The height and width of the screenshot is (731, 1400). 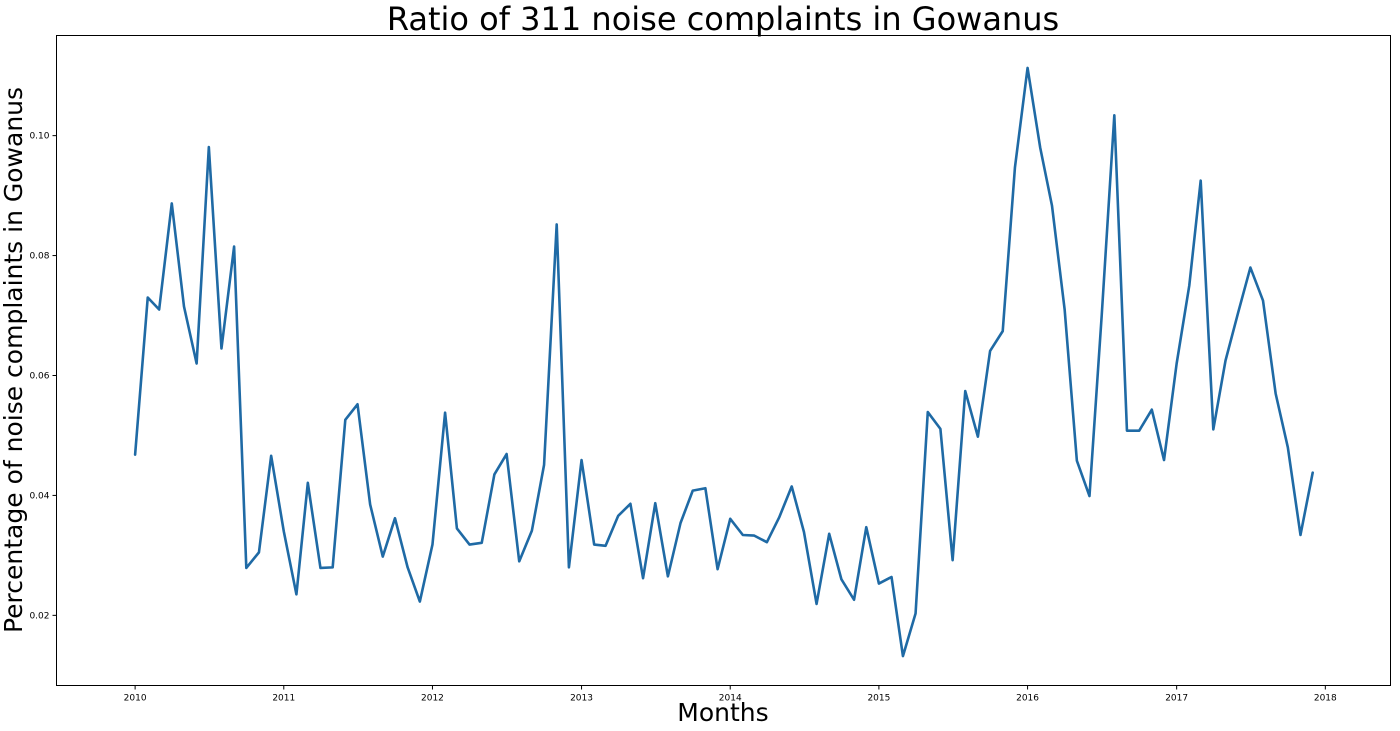 I want to click on y-tick-label: 0.06, so click(x=39, y=376).